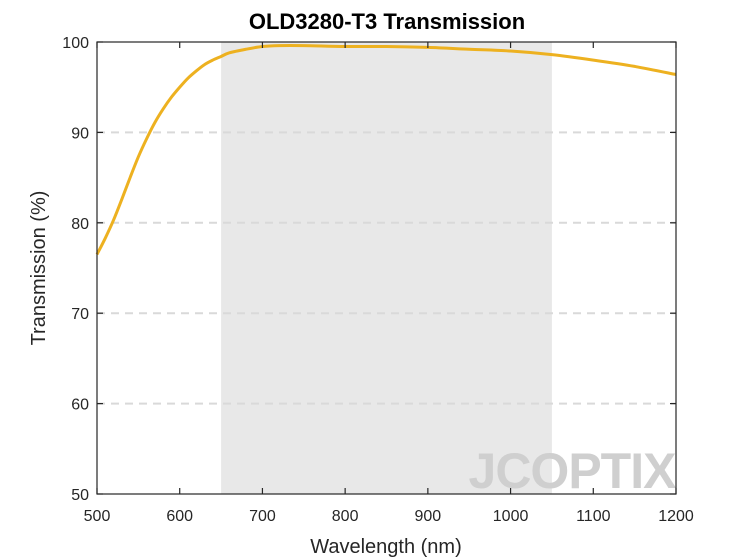 The width and height of the screenshot is (747, 560). I want to click on x-tick-label: 1000, so click(511, 516).